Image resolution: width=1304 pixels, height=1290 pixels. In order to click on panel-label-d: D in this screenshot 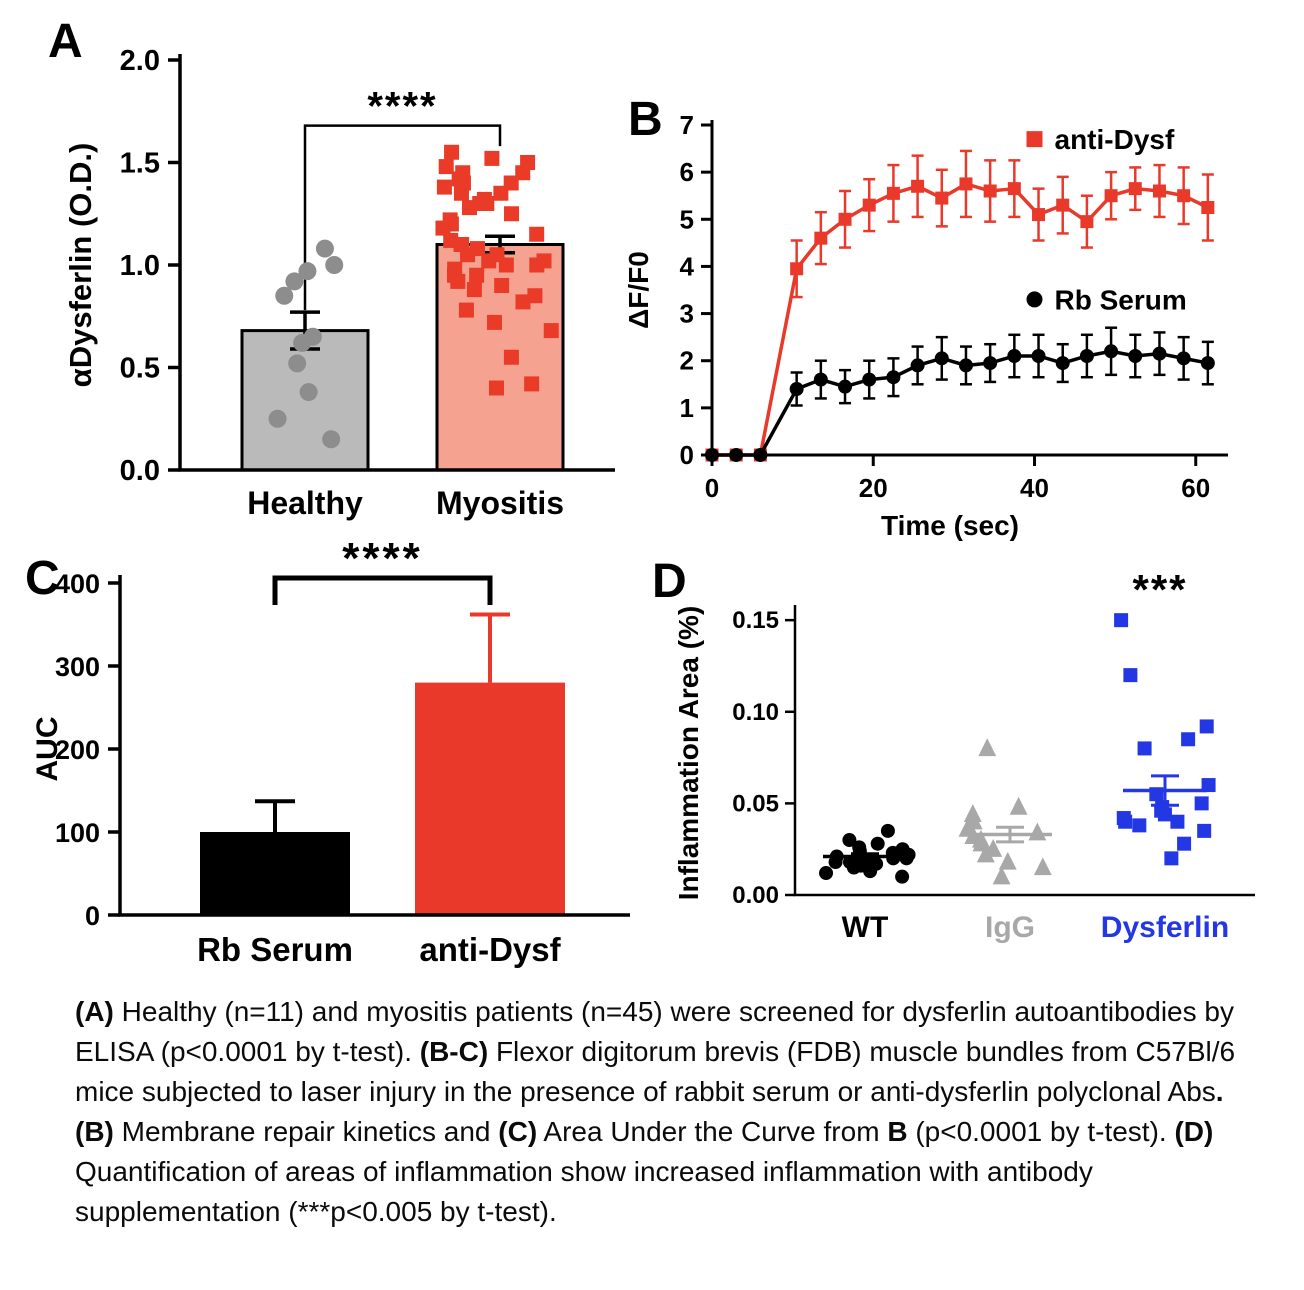, I will do `click(669, 581)`.